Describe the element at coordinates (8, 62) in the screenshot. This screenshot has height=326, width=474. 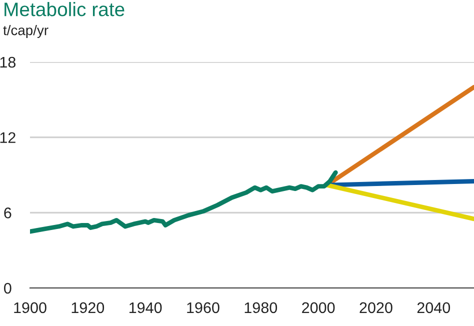
I see `y-tick-label: 18` at that location.